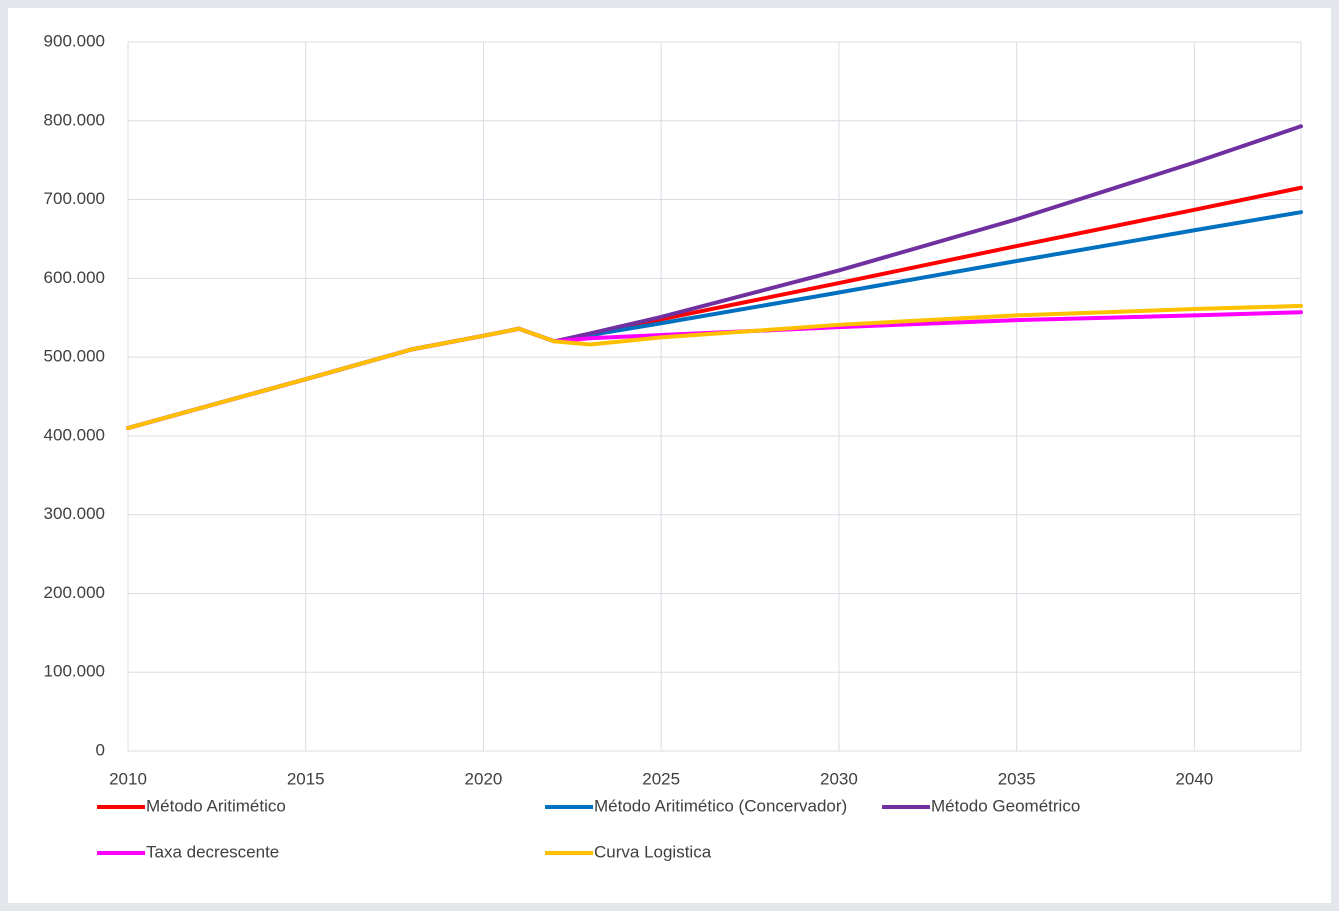 Image resolution: width=1339 pixels, height=916 pixels. I want to click on x-tick-label: 2030, so click(839, 778).